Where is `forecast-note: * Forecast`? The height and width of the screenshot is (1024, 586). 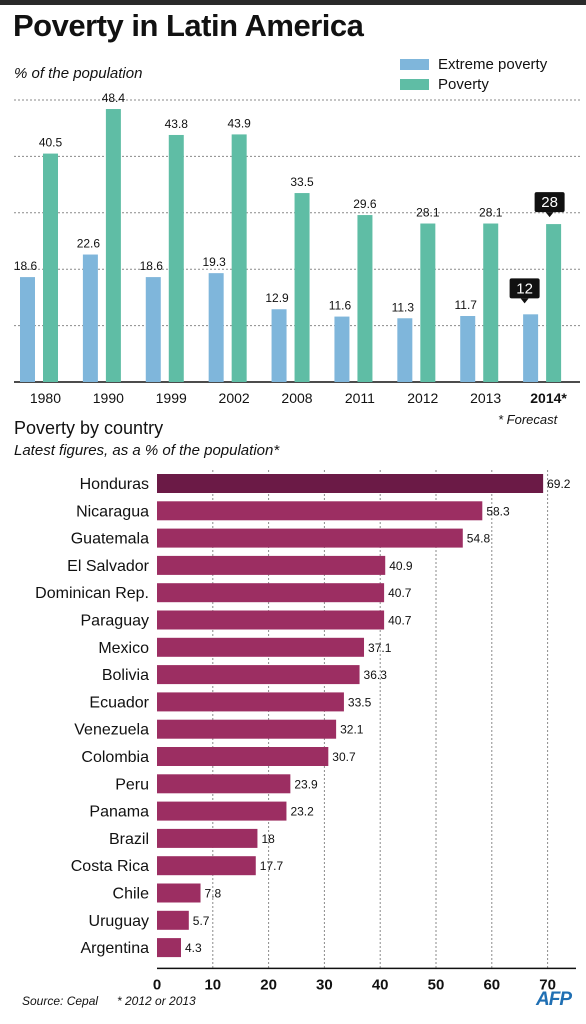
forecast-note: * Forecast is located at coordinates (528, 419).